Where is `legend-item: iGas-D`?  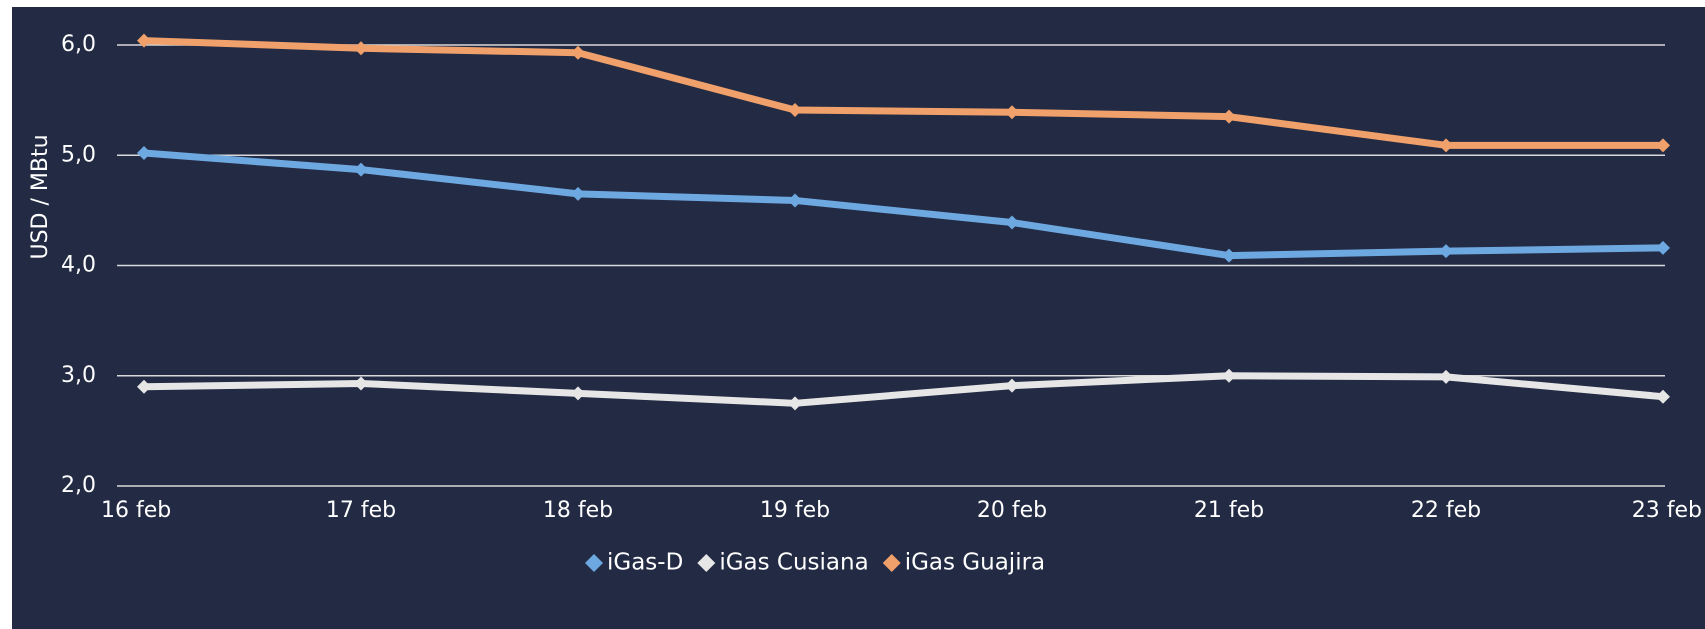
legend-item: iGas-D is located at coordinates (634, 563).